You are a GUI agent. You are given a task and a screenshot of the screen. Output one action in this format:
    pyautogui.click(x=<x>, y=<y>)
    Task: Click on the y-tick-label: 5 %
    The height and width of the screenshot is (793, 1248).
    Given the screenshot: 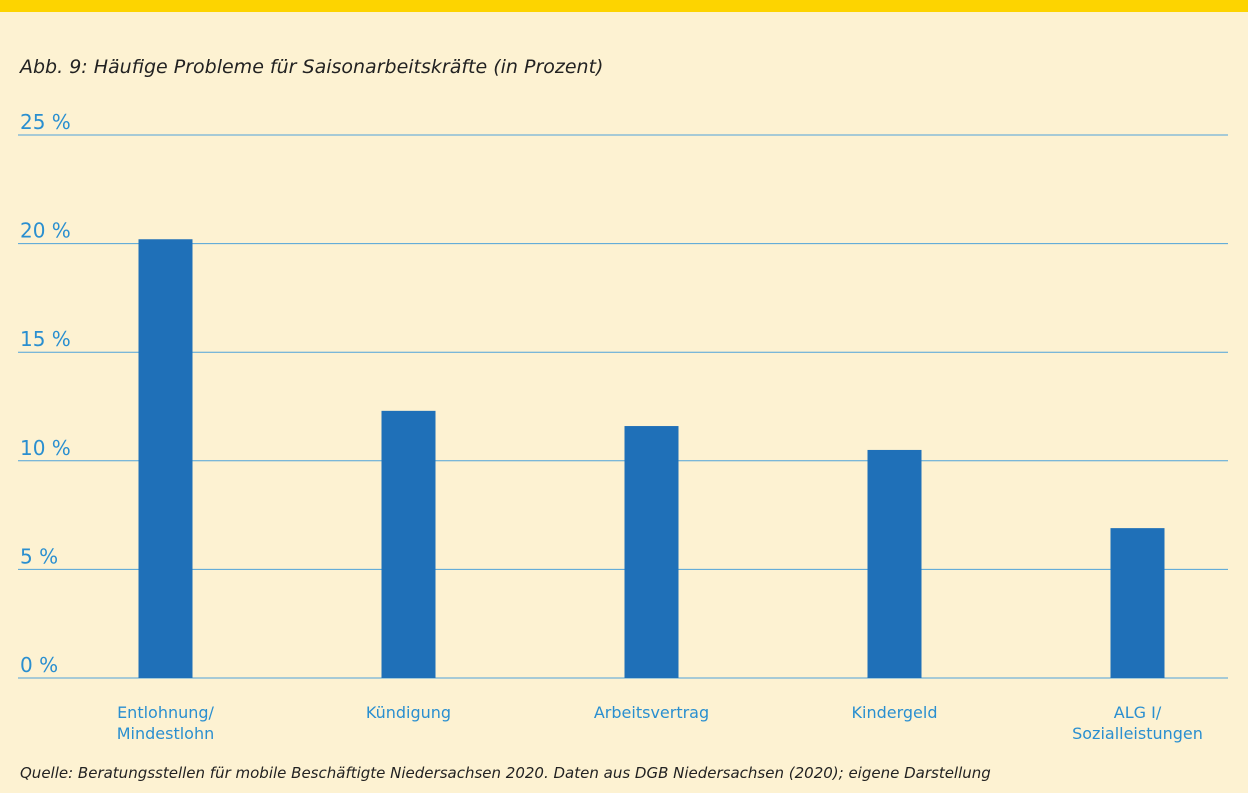 What is the action you would take?
    pyautogui.click(x=39, y=556)
    